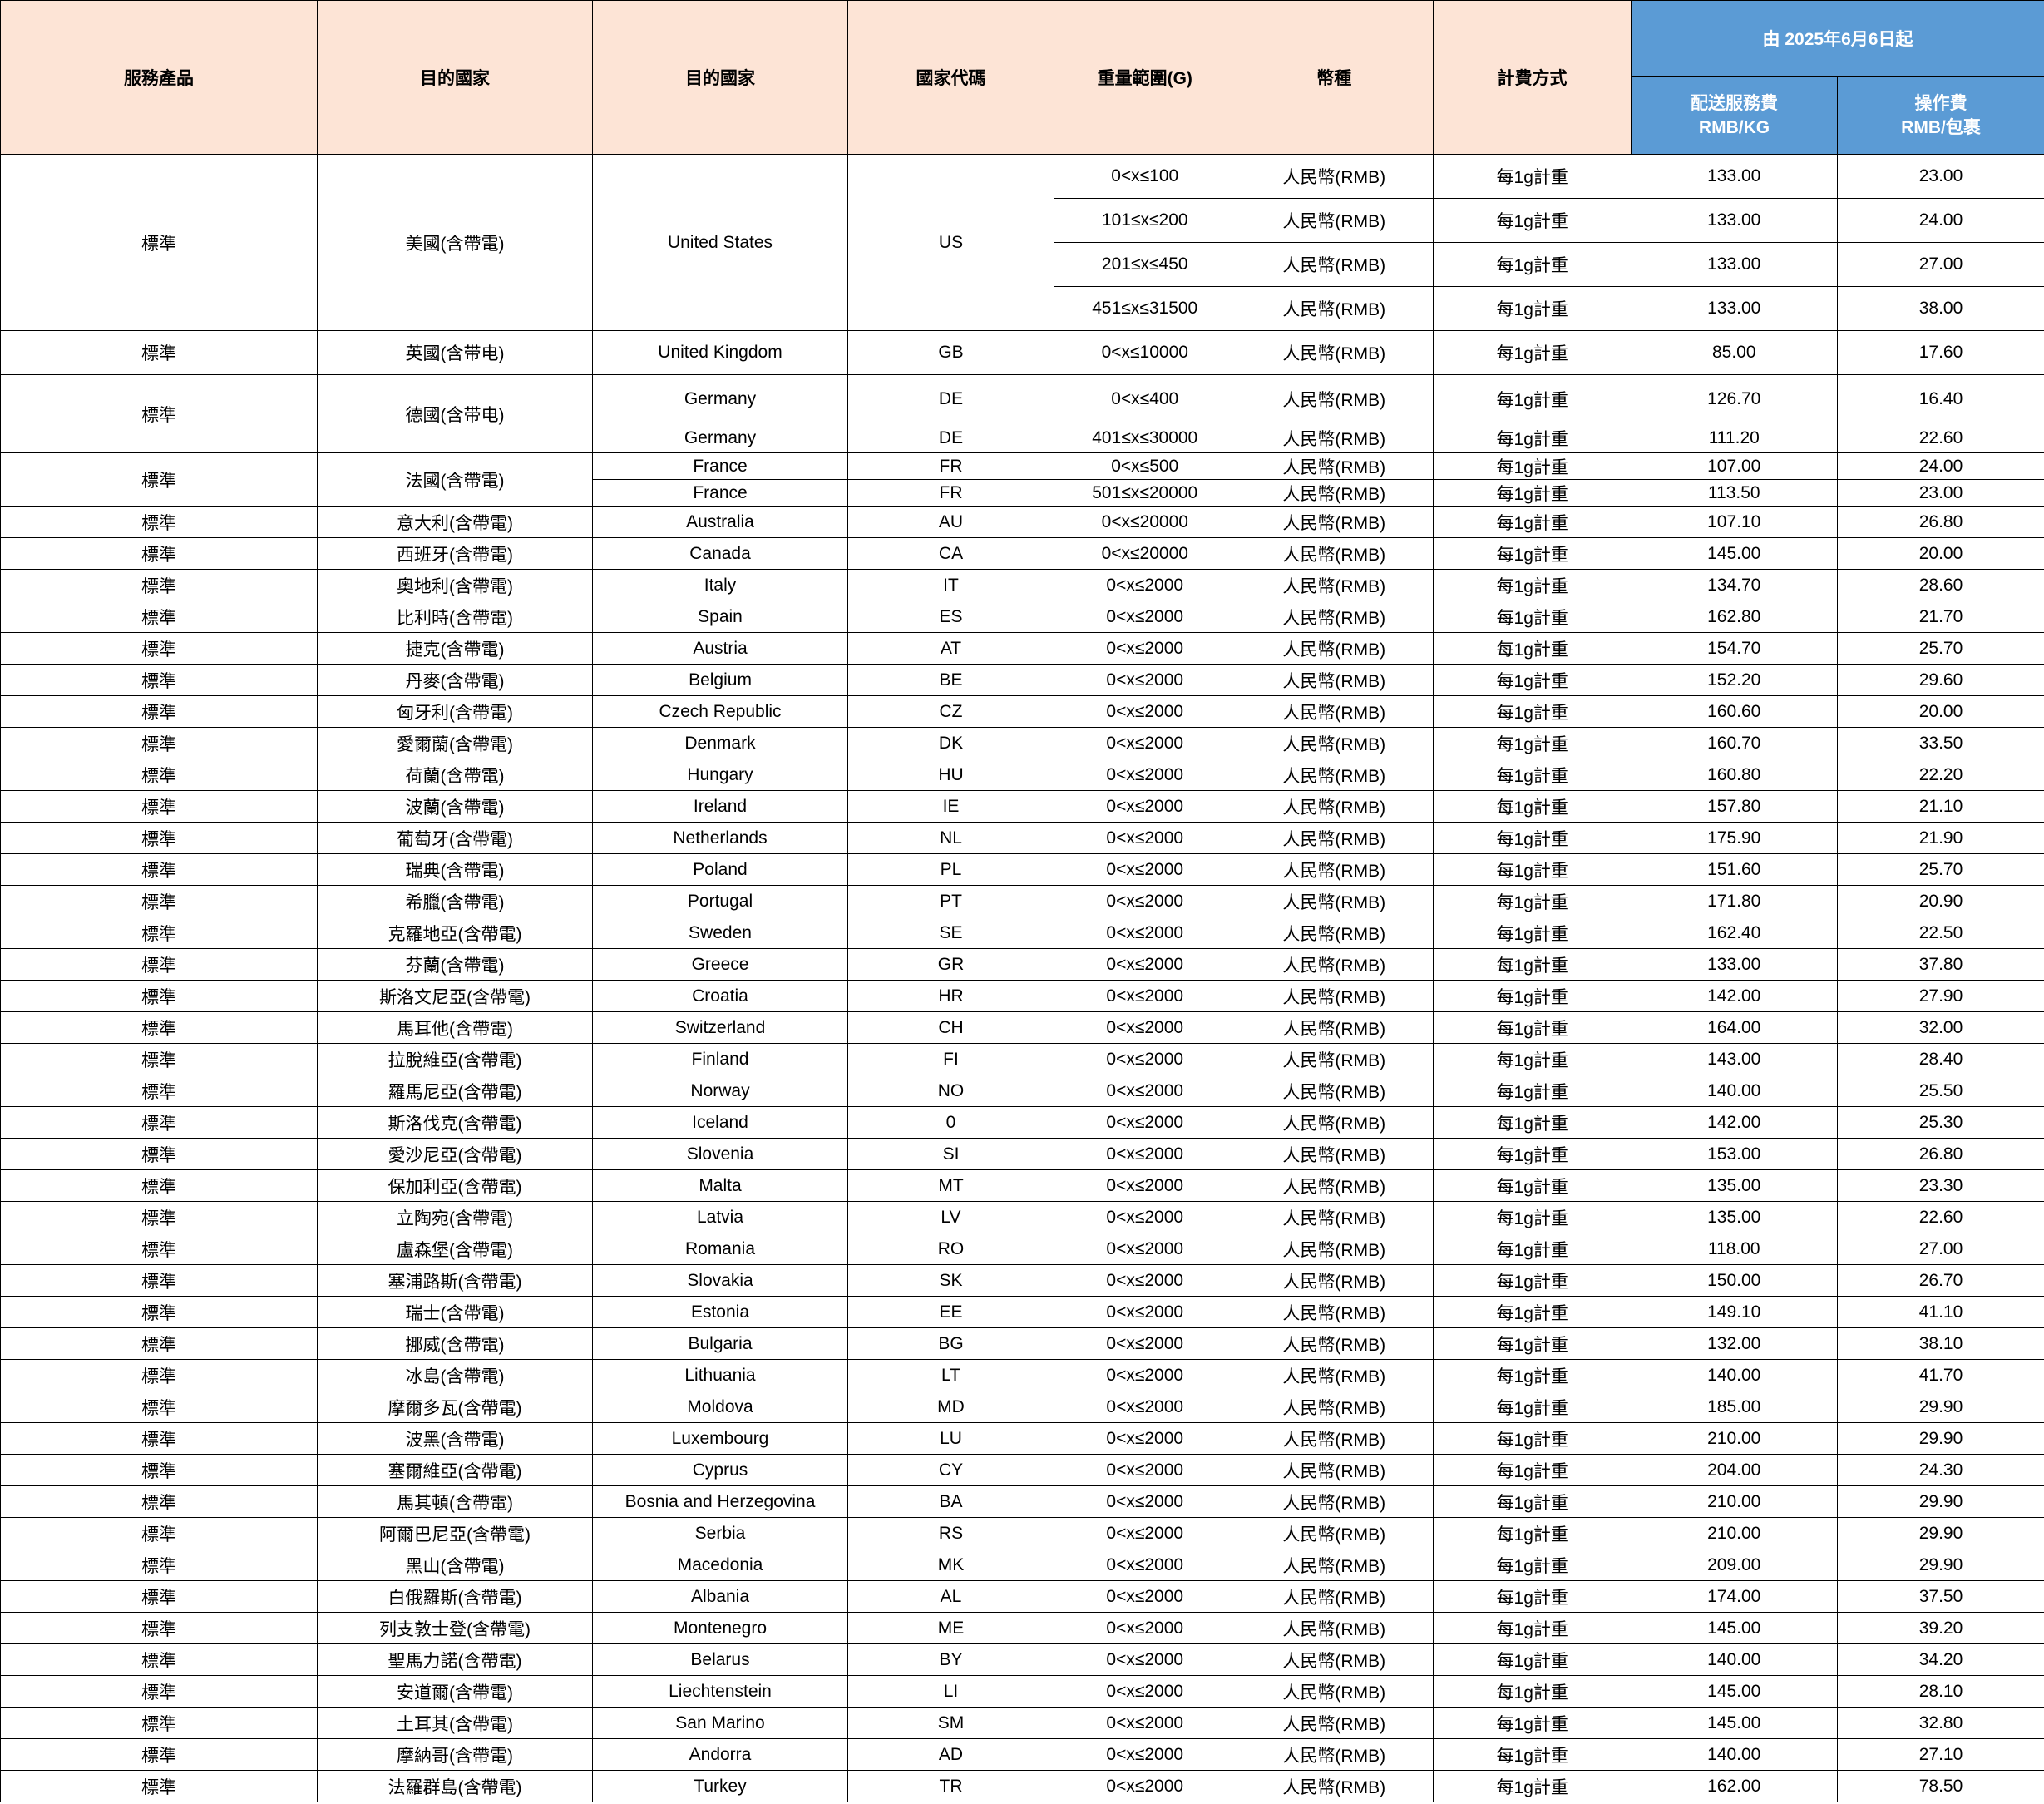 The width and height of the screenshot is (2044, 1804). Describe the element at coordinates (1734, 352) in the screenshot. I see `delivery-fee-cell: 85.00` at that location.